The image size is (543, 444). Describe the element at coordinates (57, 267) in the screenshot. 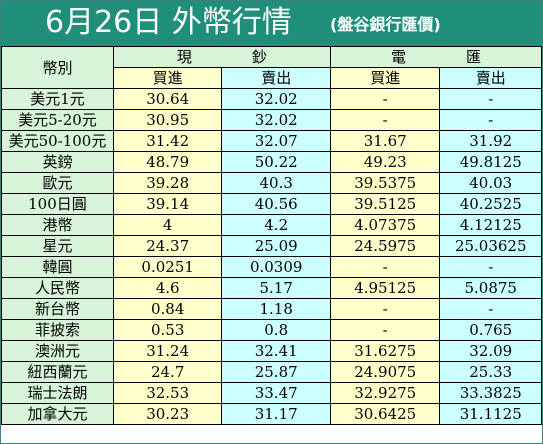

I see `currency-cell: 韓圓` at that location.